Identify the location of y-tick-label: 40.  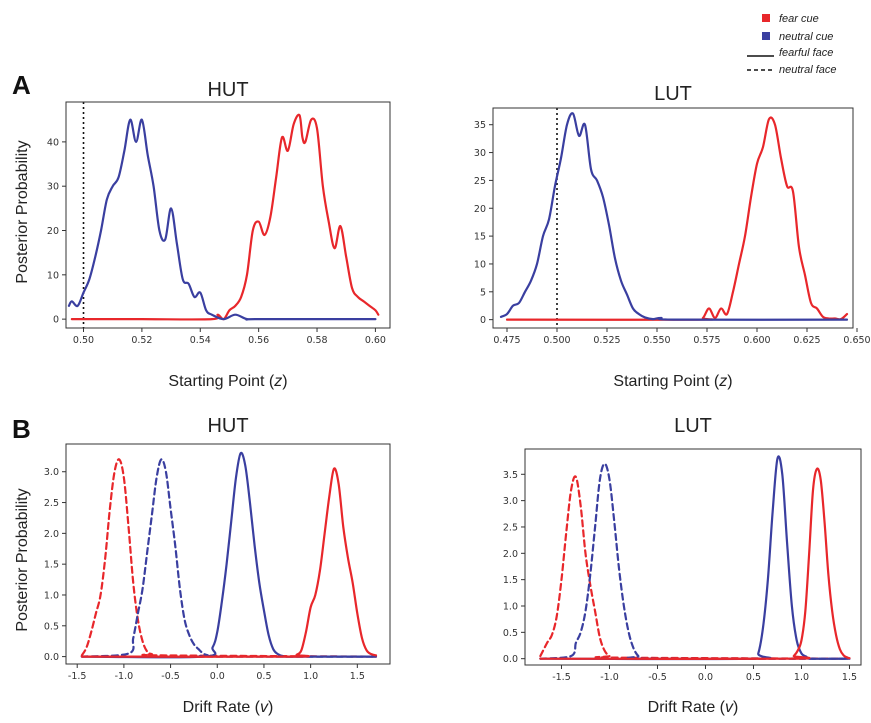
(53, 142).